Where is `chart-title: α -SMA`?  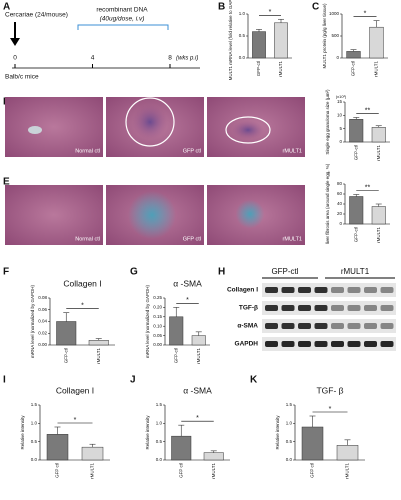 chart-title: α -SMA is located at coordinates (187, 283).